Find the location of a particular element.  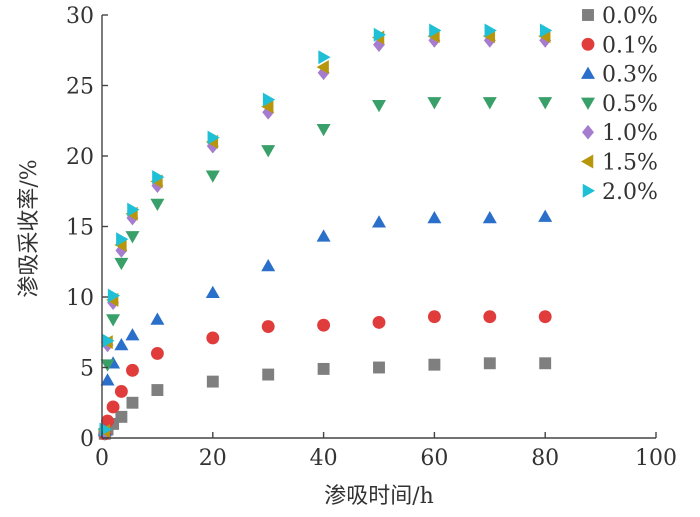

legend-item: 0.1% is located at coordinates (619, 45).